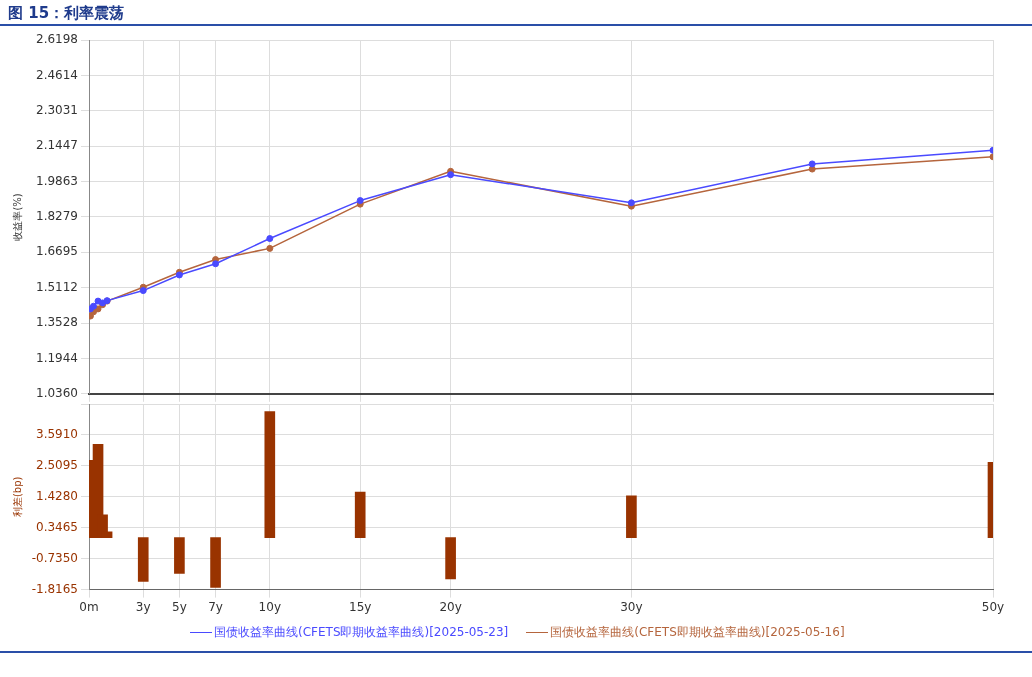 Image resolution: width=1032 pixels, height=677 pixels. I want to click on y-tick-label: -1.8165, so click(54, 588).